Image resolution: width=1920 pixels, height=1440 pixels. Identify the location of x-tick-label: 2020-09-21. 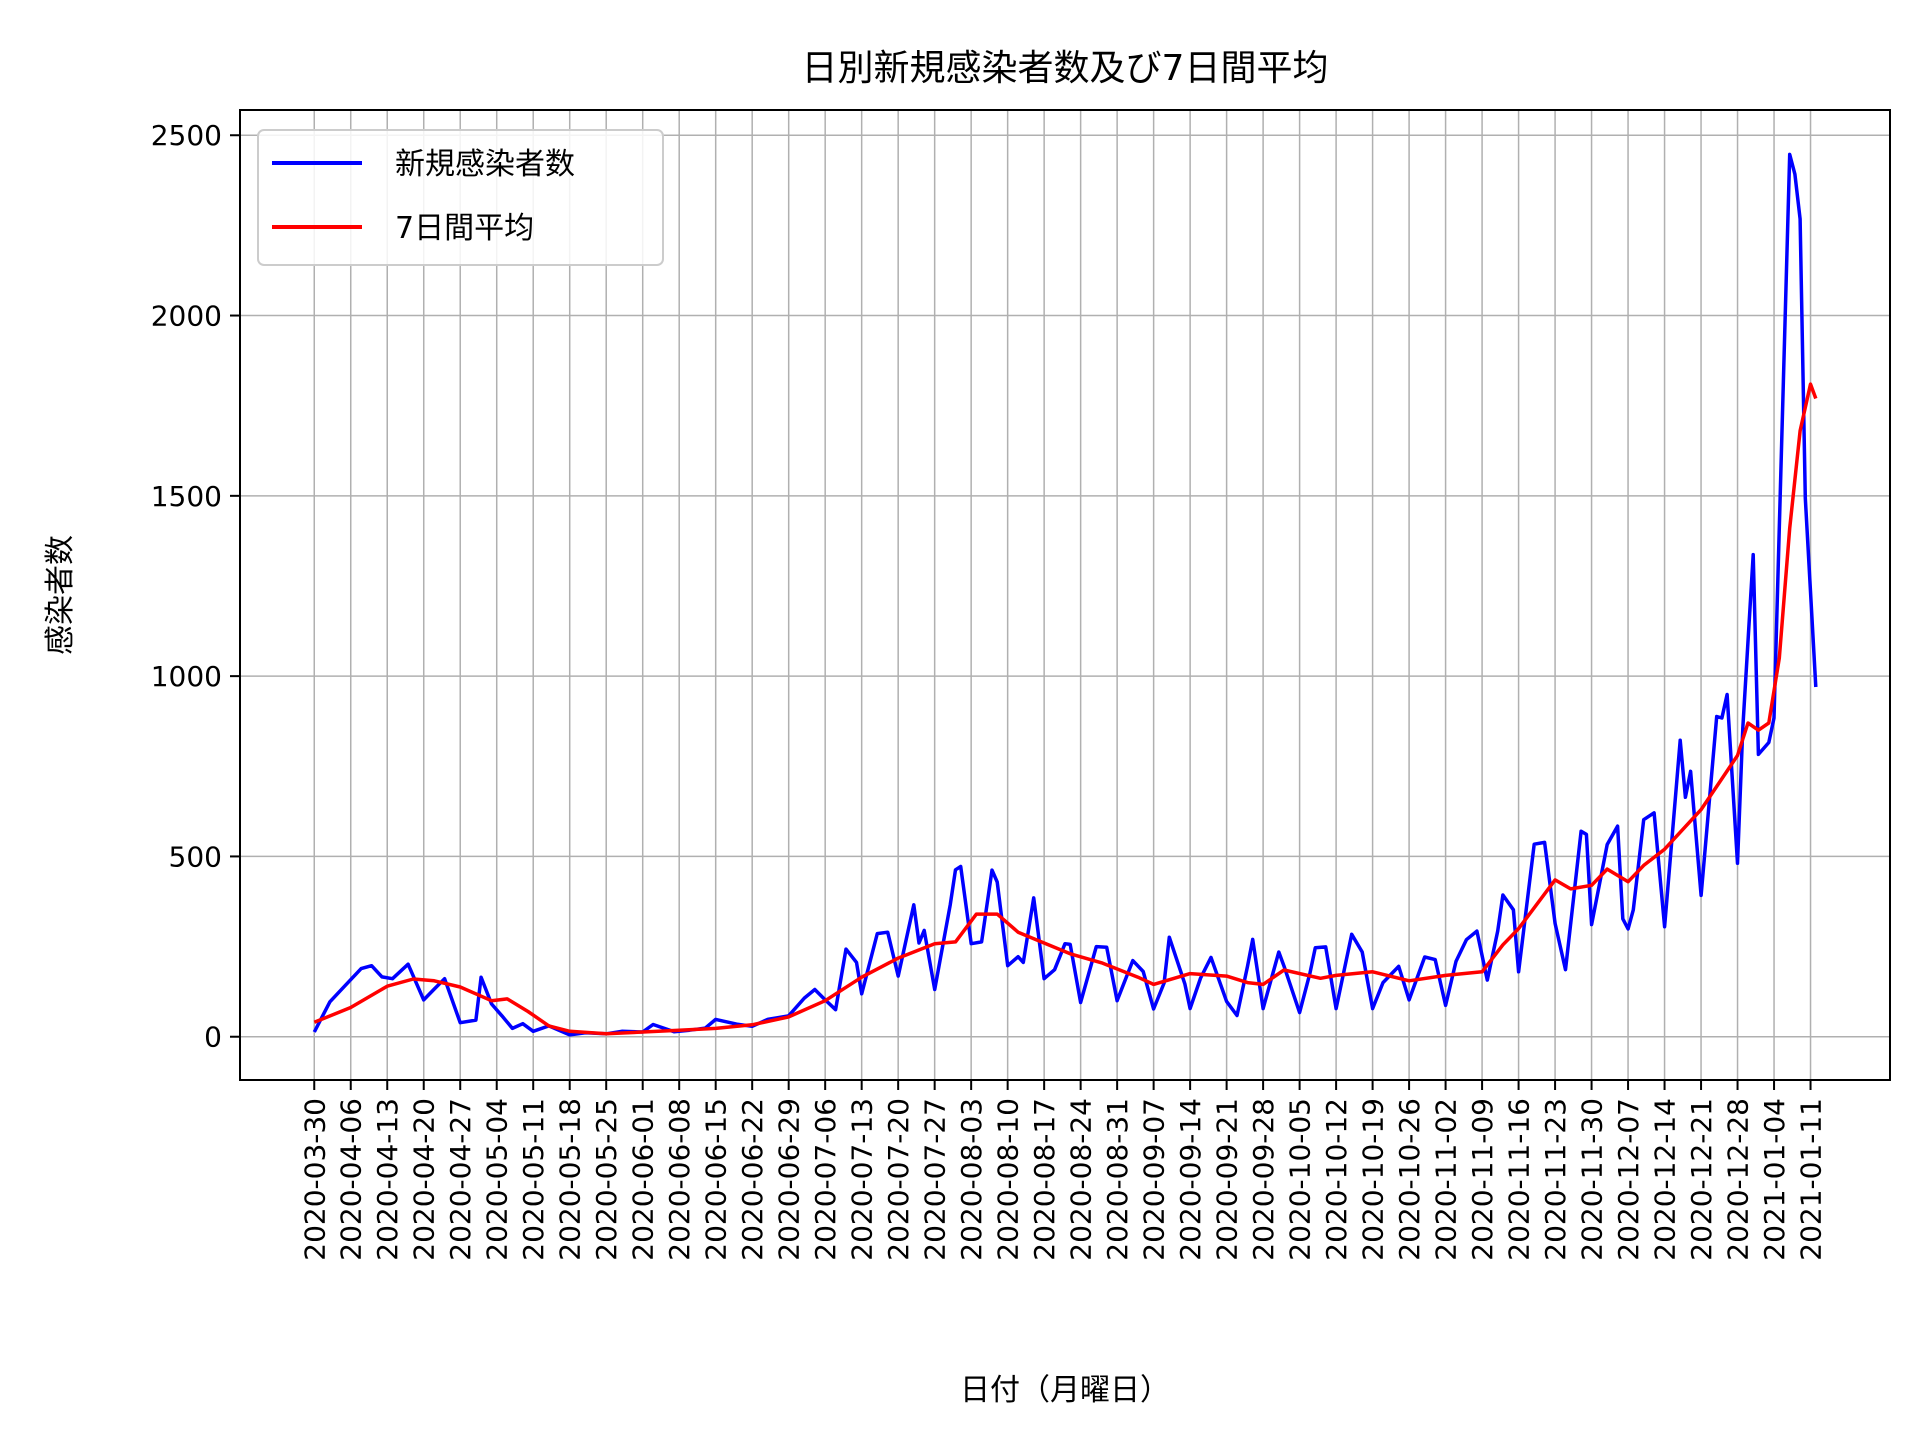
(1227, 1179).